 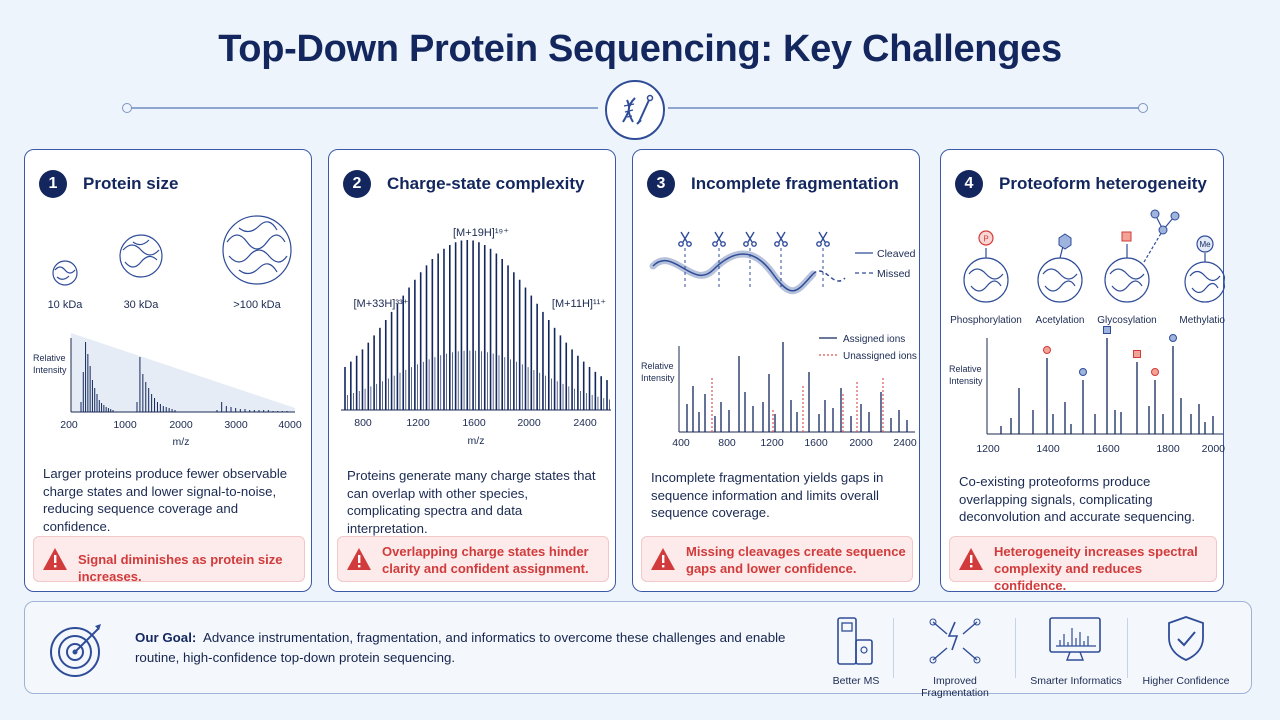 I want to click on divider-right, so click(x=904, y=108).